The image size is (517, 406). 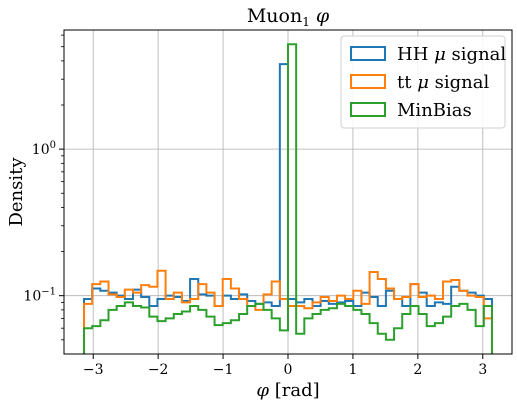 What do you see at coordinates (39, 296) in the screenshot?
I see `y-tick-label: 10⁻¹` at bounding box center [39, 296].